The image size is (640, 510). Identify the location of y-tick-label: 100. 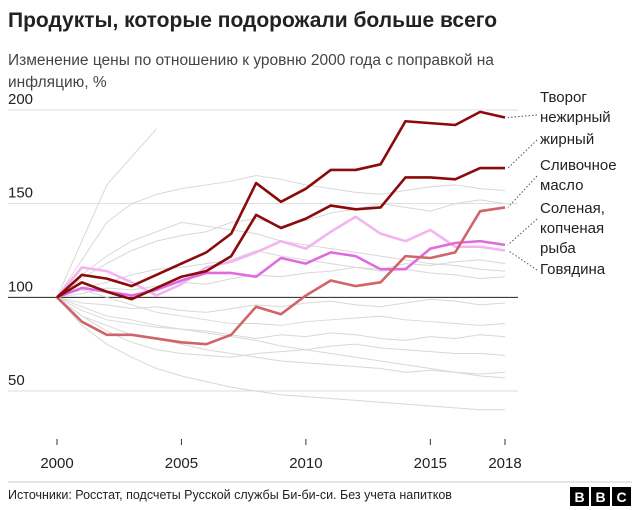
(20, 286).